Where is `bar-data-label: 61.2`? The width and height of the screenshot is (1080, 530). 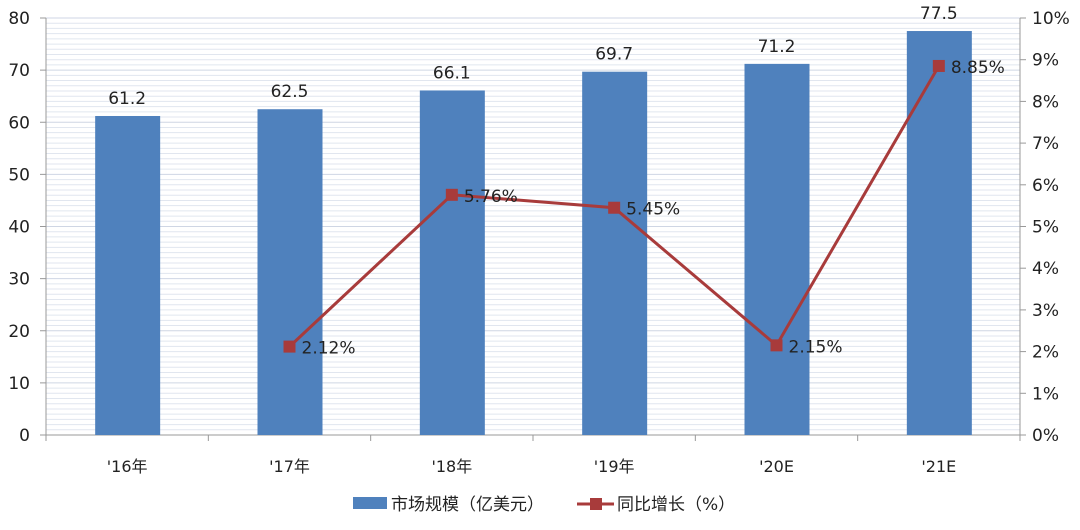 bar-data-label: 61.2 is located at coordinates (127, 99).